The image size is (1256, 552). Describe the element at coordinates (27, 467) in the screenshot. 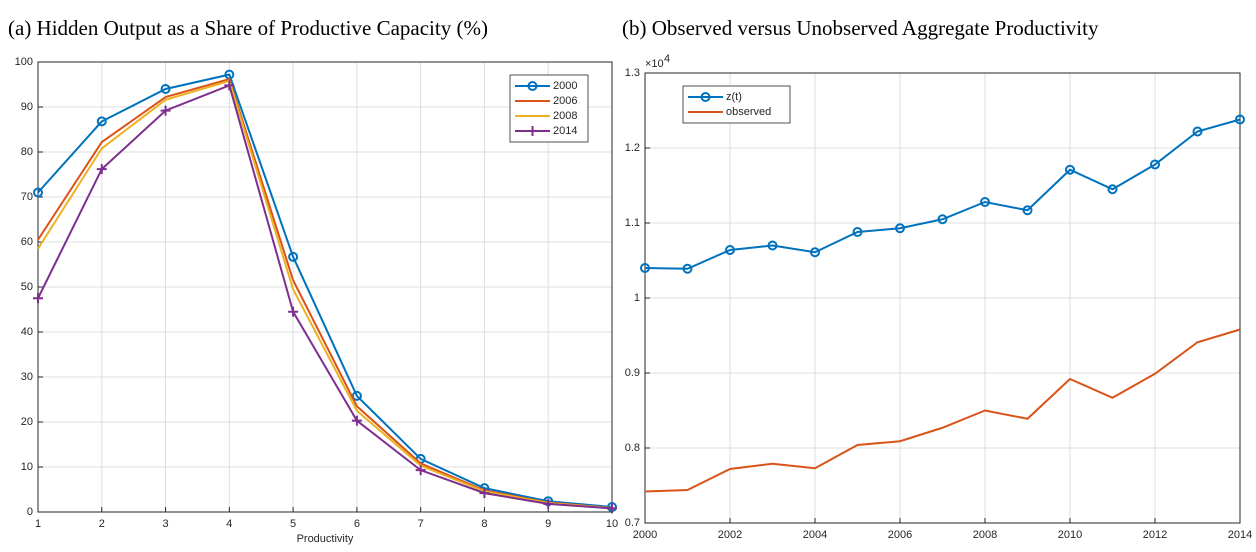

I see `y-tick-label: 10` at that location.